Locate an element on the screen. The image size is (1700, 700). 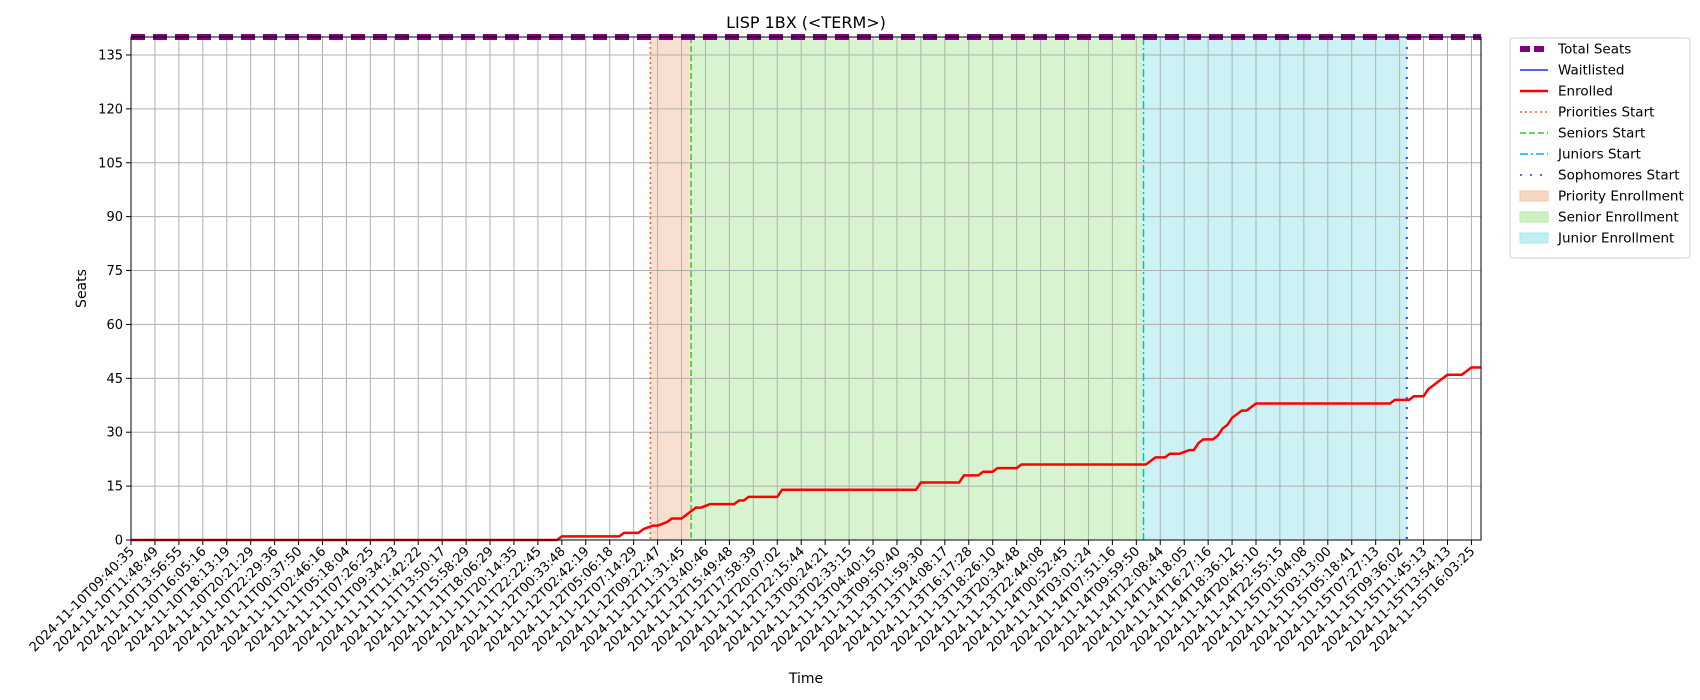
legend-entry-waitlisted: Waitlisted is located at coordinates (1572, 71).